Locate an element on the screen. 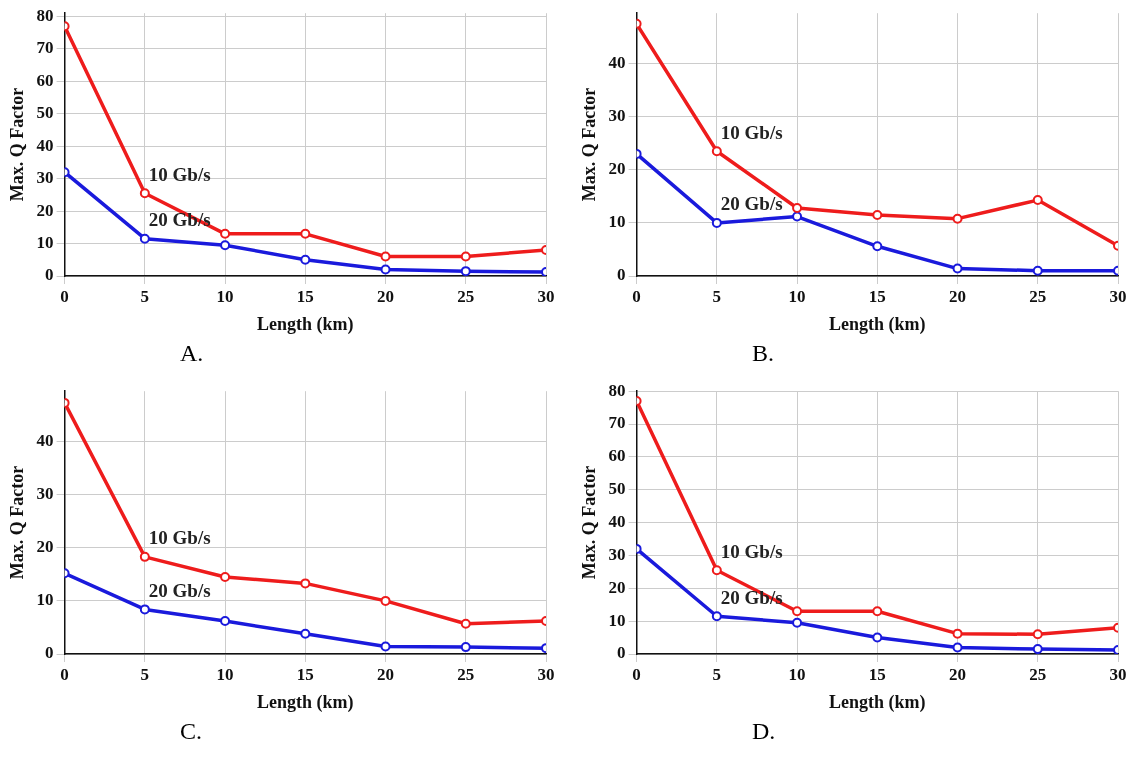 This screenshot has width=1144, height=760. text: D. is located at coordinates (764, 731).